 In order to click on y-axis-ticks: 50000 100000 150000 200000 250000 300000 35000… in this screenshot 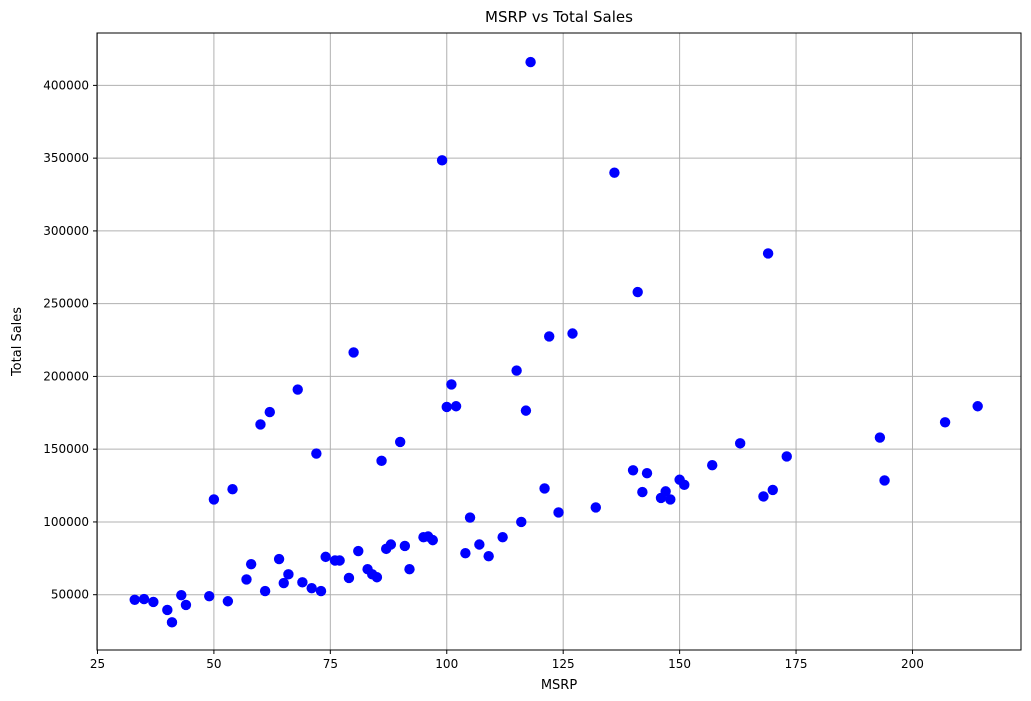, I will do `click(70, 340)`.